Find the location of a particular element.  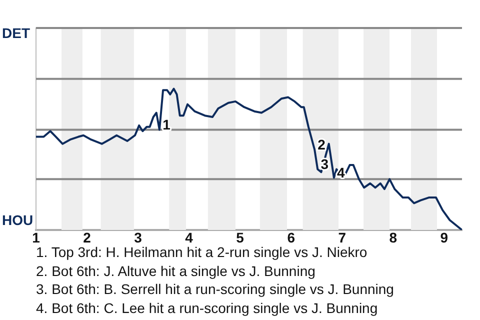

x-tick-label: 3 is located at coordinates (138, 237).